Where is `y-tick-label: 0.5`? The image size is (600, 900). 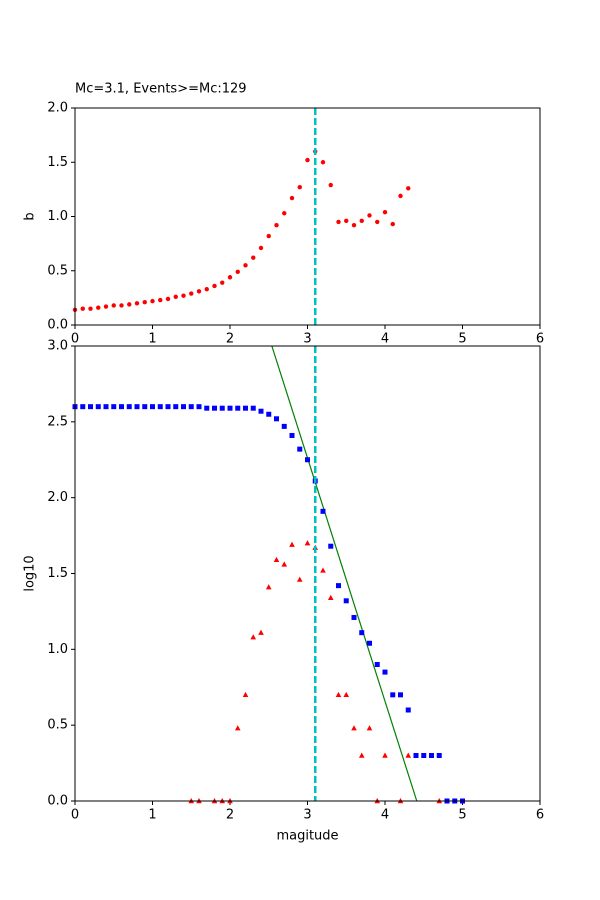 y-tick-label: 0.5 is located at coordinates (57, 270).